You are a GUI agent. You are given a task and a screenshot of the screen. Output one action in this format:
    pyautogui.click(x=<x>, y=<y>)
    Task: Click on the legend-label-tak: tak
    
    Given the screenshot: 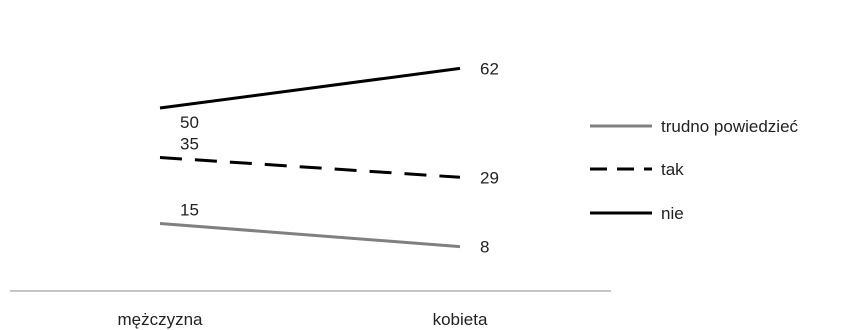 What is the action you would take?
    pyautogui.click(x=672, y=169)
    